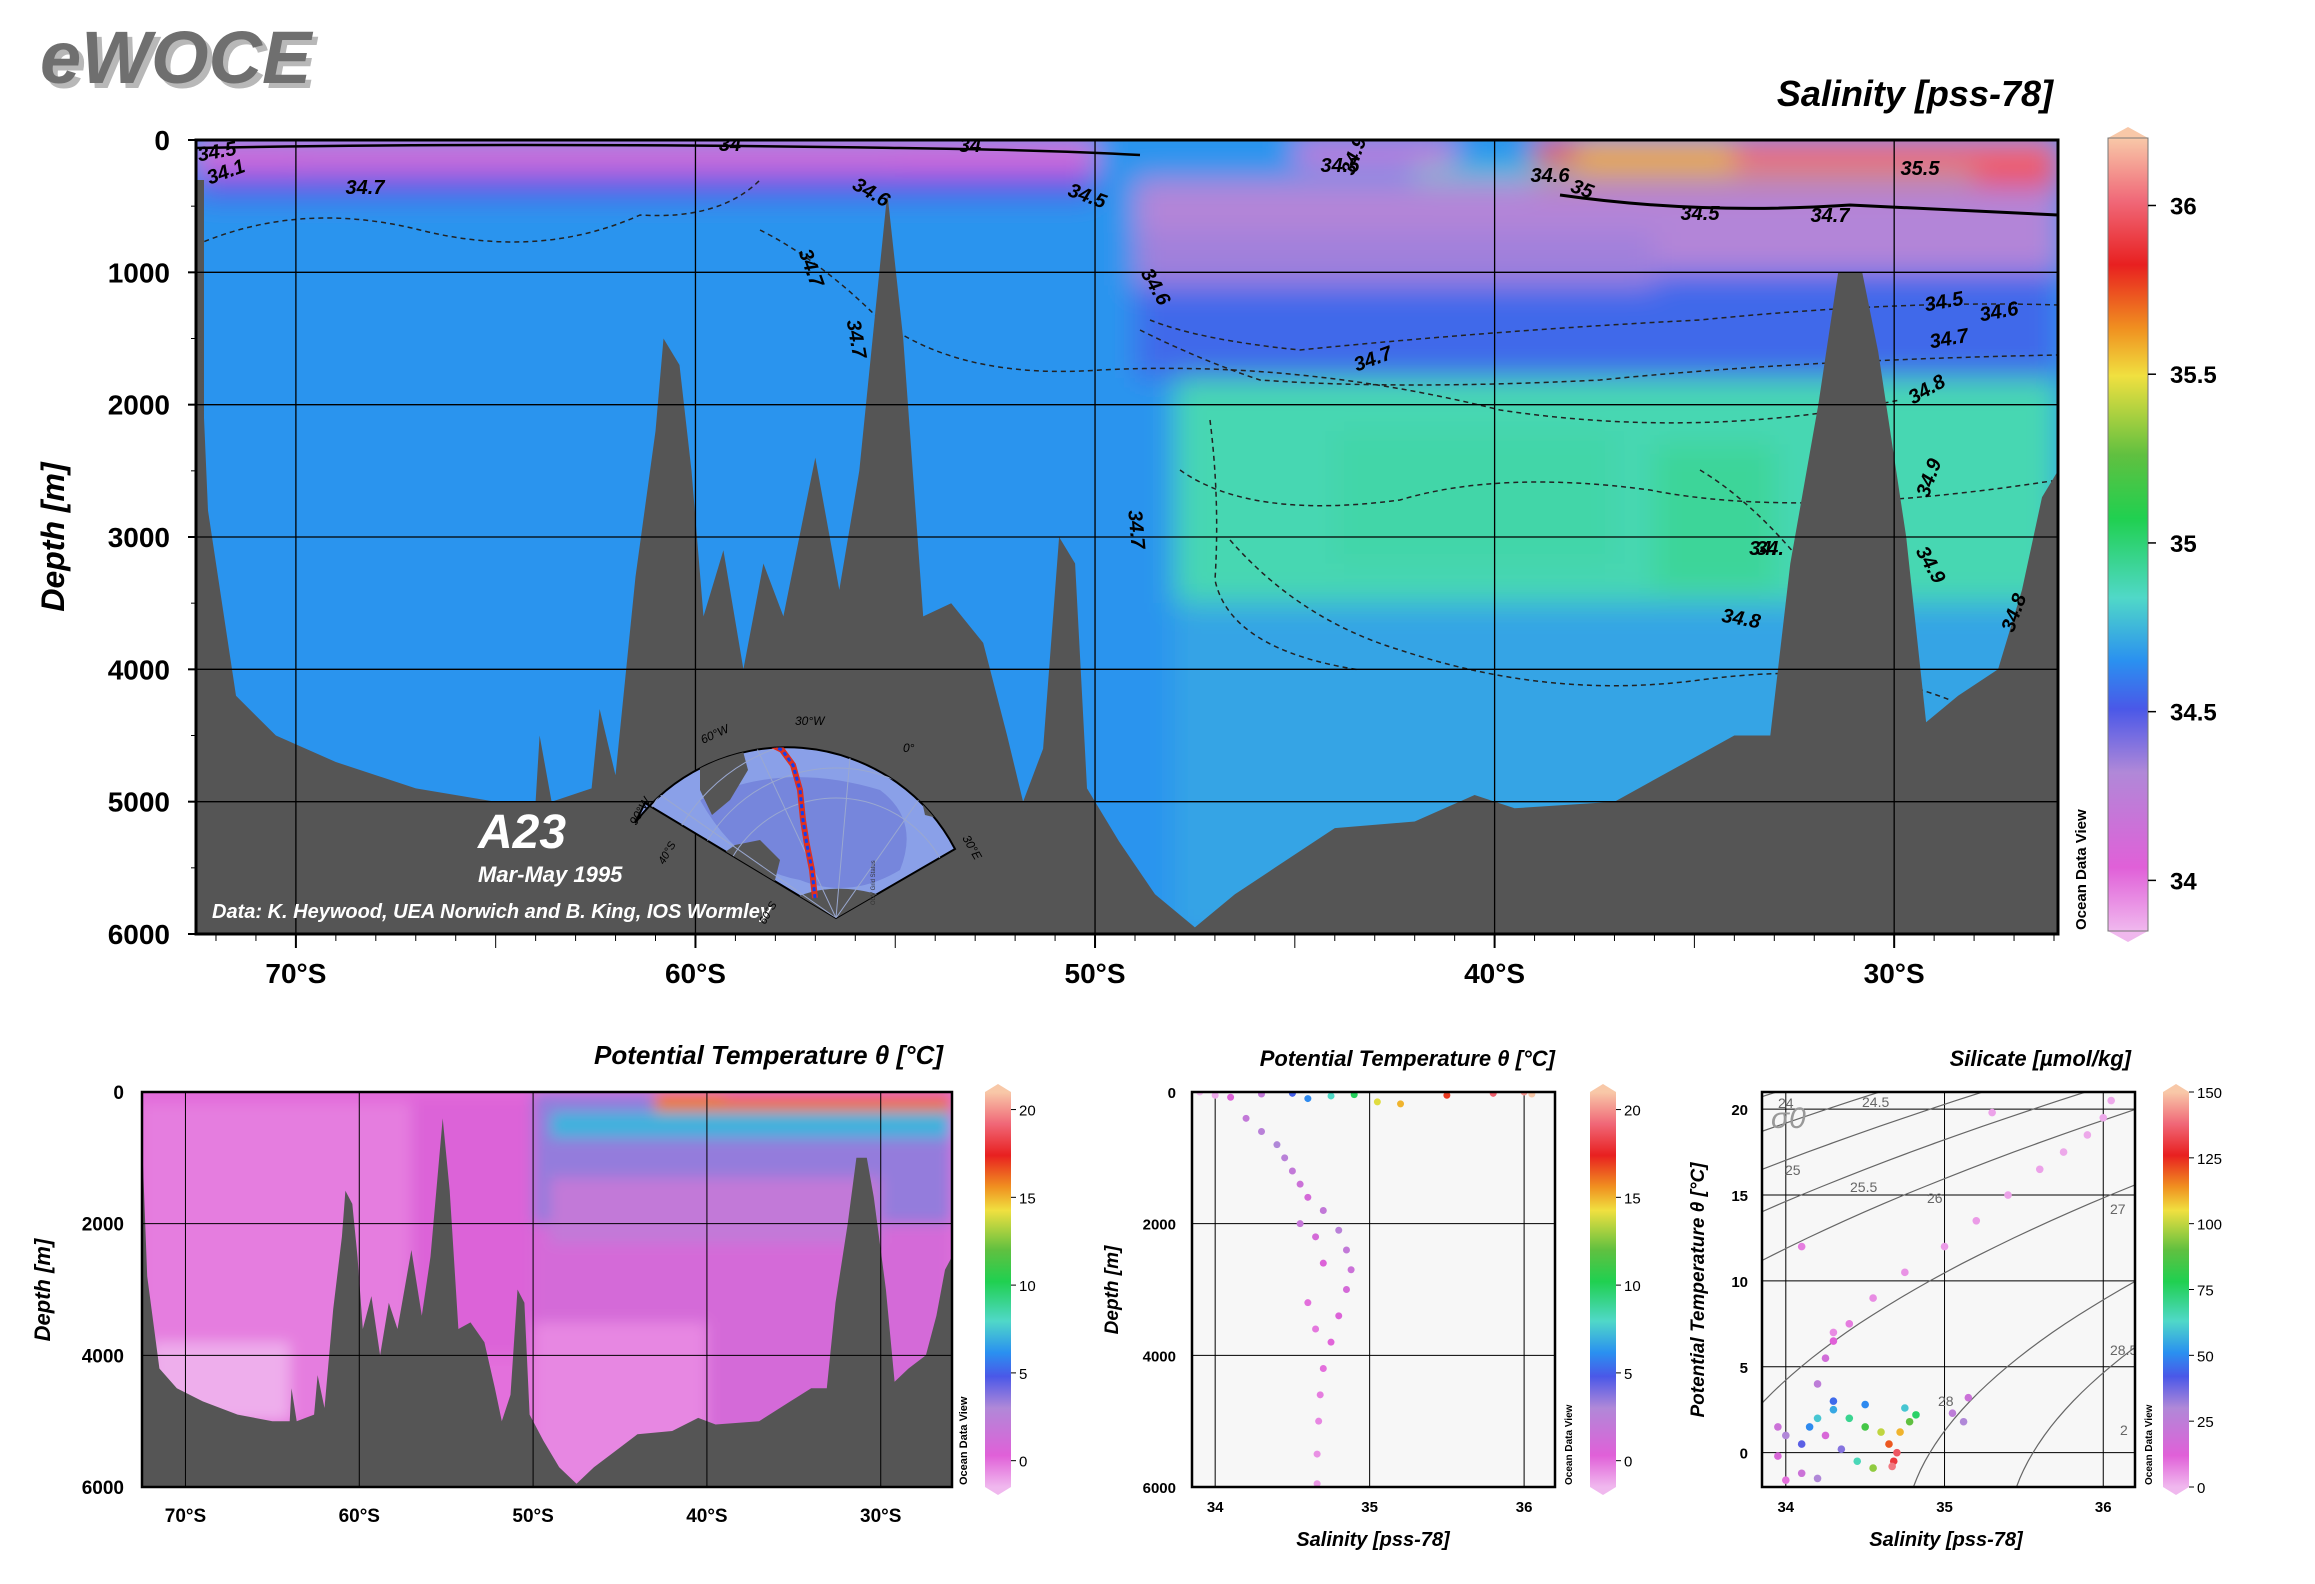 The height and width of the screenshot is (1584, 2315). What do you see at coordinates (2128, 534) in the screenshot?
I see `main-colorbar` at bounding box center [2128, 534].